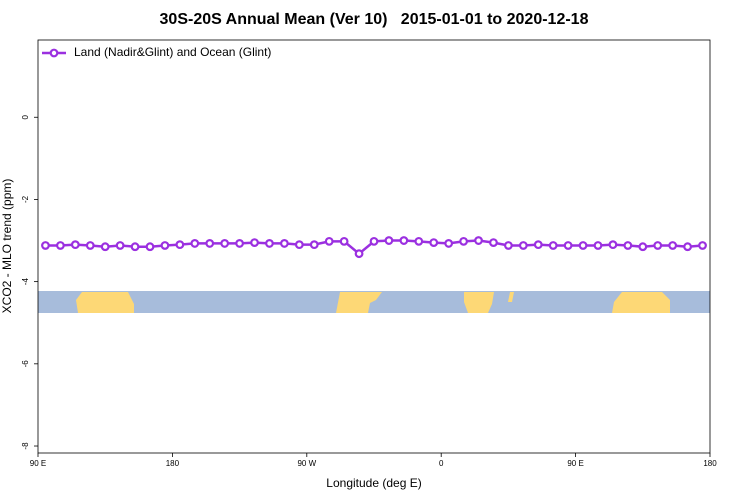  I want to click on legend-label: Land (Nadir&Glint) and Ocean (Glint), so click(172, 52).